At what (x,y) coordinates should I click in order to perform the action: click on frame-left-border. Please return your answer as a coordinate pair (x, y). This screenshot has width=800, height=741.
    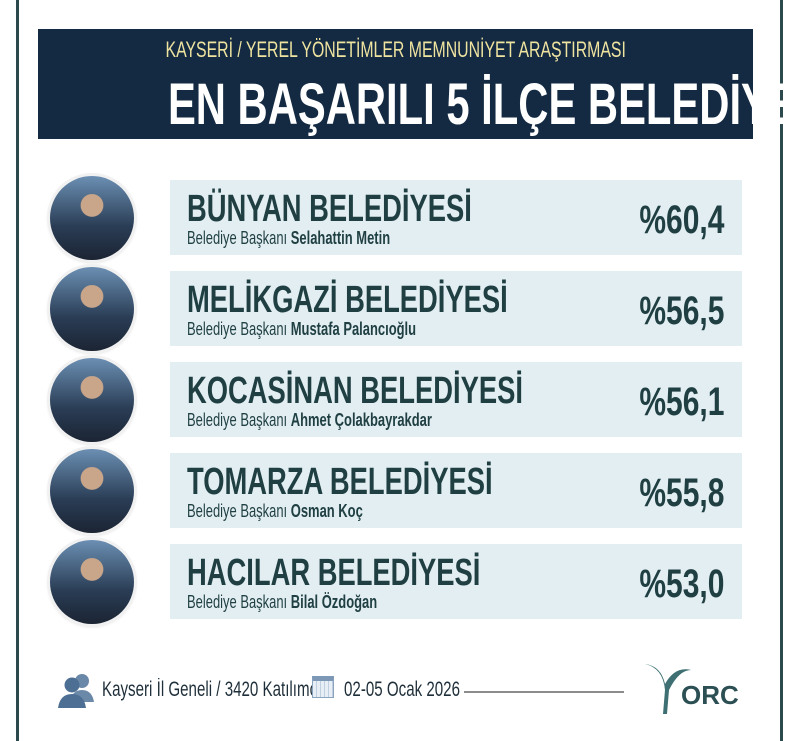
    Looking at the image, I should click on (17, 370).